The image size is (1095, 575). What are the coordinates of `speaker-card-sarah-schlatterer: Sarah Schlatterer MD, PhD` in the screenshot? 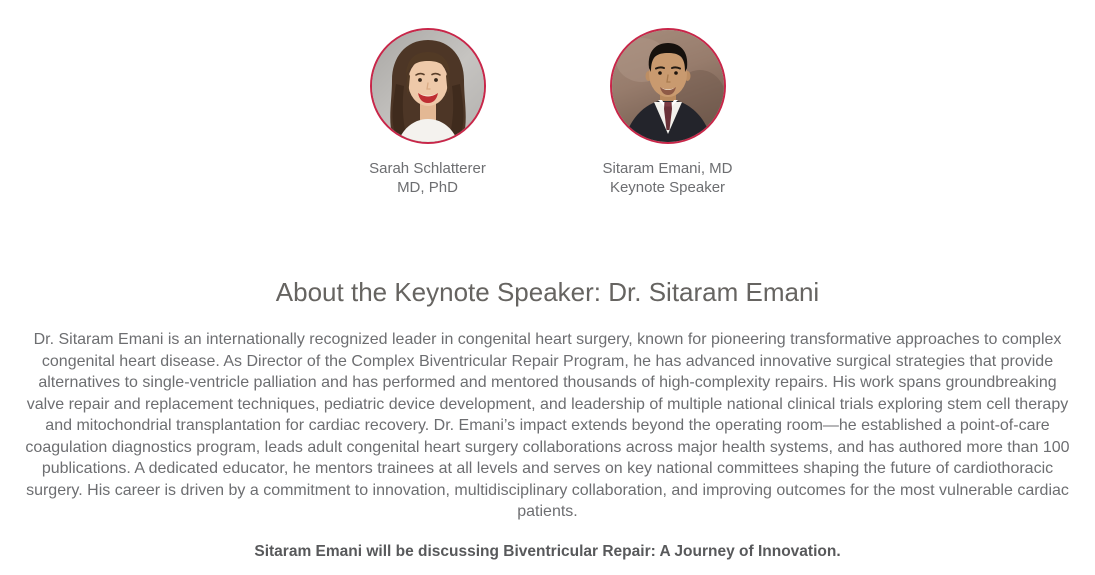 It's located at (428, 112).